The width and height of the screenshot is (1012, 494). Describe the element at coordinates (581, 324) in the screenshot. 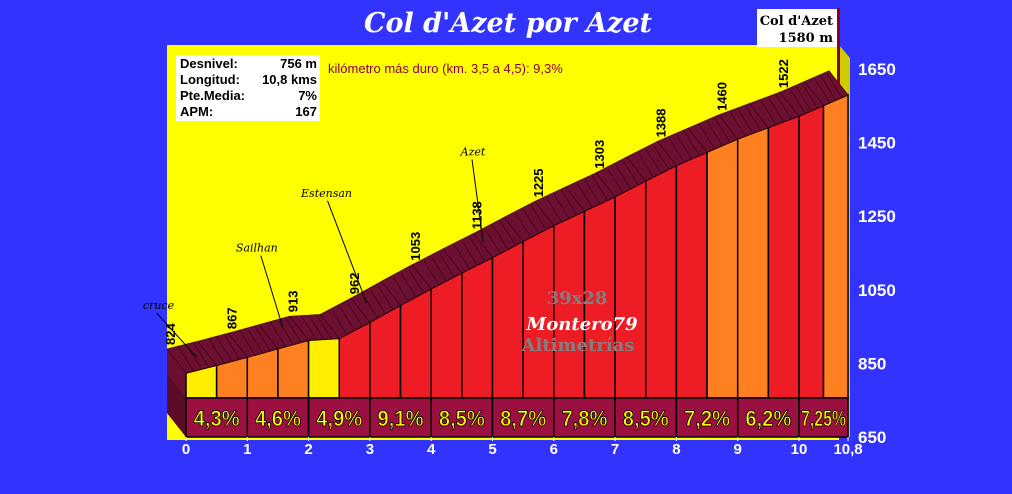

I see `watermark-author: Montero79` at that location.